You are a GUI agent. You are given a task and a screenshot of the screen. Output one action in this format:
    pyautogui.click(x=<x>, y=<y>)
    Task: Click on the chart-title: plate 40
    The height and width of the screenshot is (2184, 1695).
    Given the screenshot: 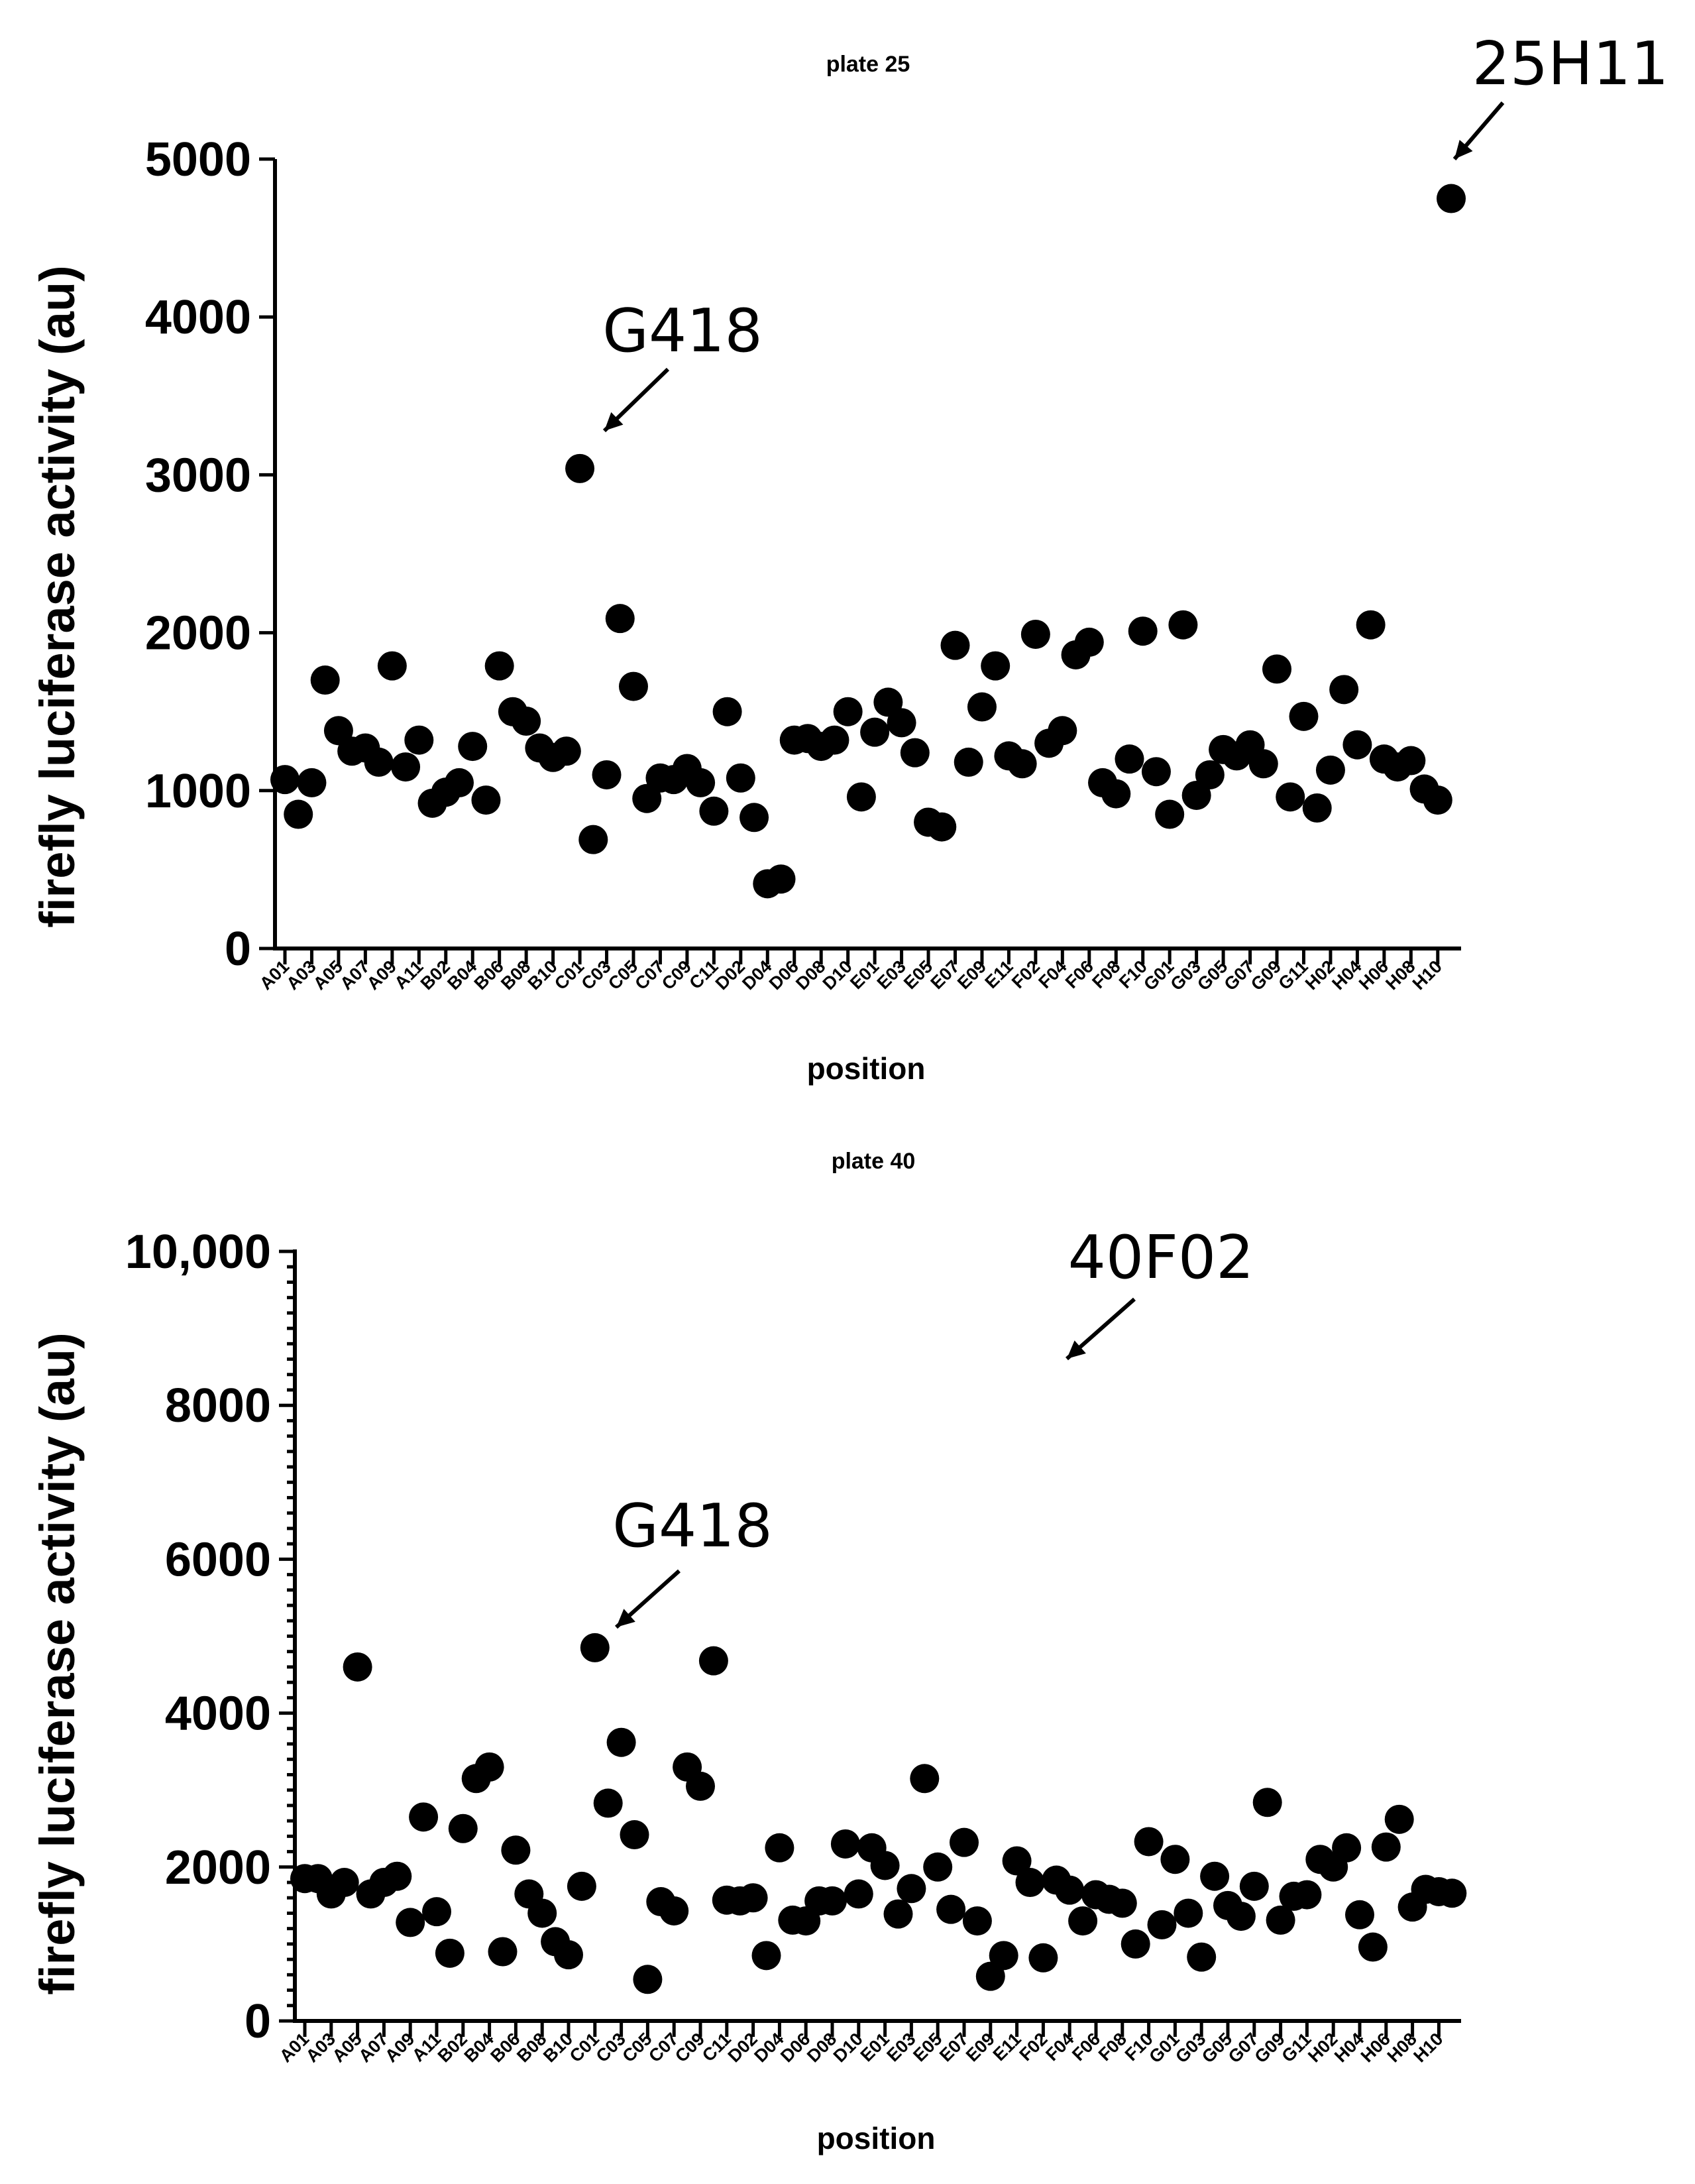 What is the action you would take?
    pyautogui.click(x=874, y=1161)
    